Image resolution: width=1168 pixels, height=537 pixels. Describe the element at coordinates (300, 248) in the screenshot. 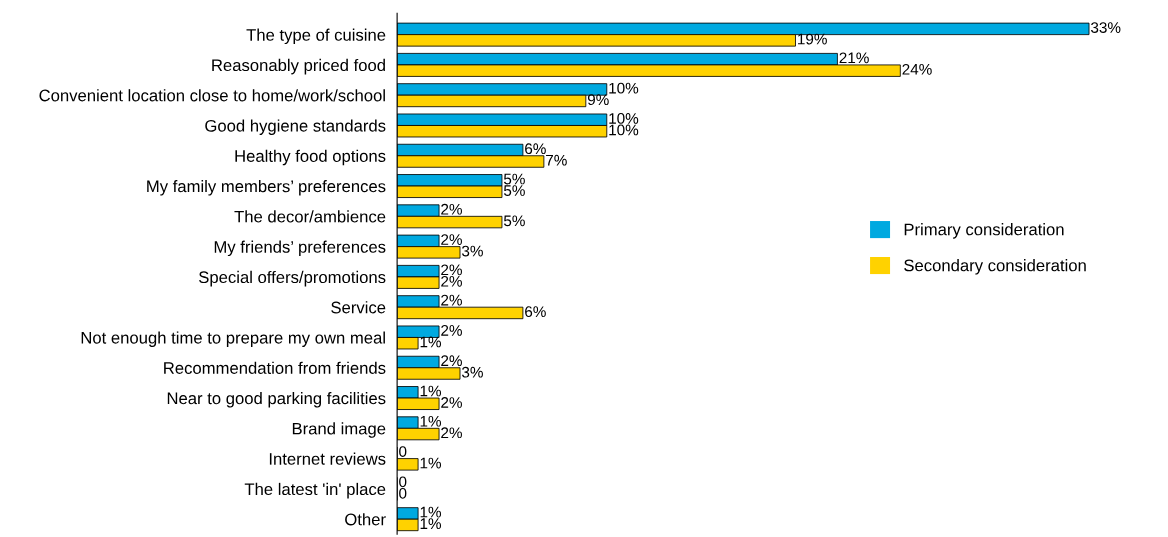

I see `y-tick-label: My friends’ preferences` at that location.